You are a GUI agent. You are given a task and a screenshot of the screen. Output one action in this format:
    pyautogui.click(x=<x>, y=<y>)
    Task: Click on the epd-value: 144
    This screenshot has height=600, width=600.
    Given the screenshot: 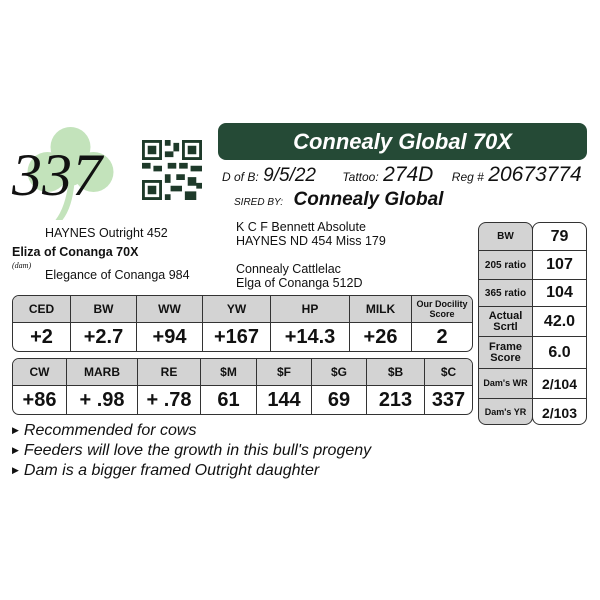 What is the action you would take?
    pyautogui.click(x=284, y=400)
    